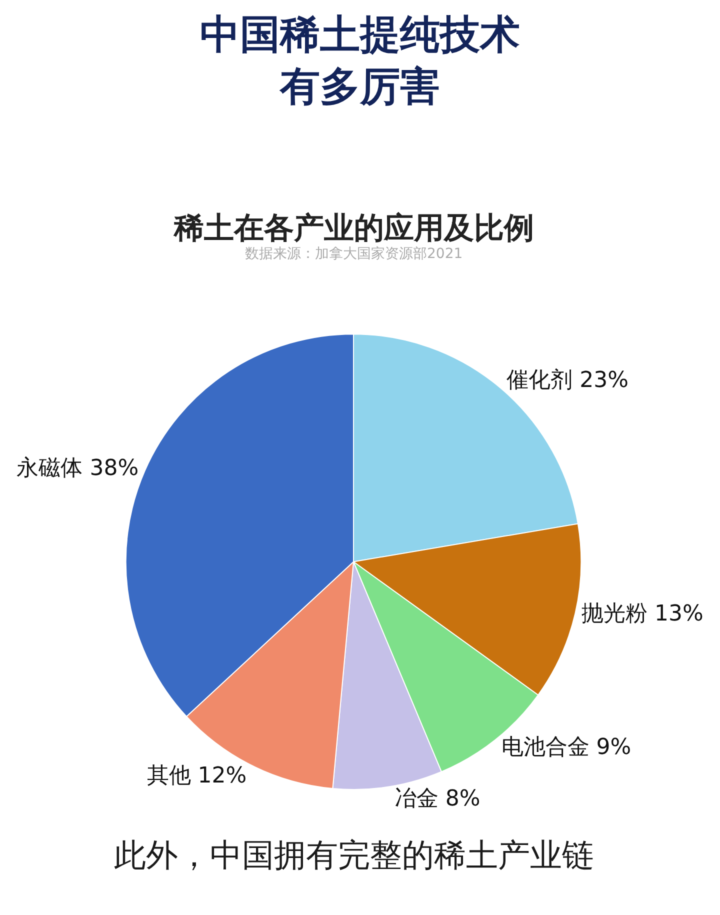  What do you see at coordinates (77, 469) in the screenshot?
I see `slice-label: 永磁体 38%` at bounding box center [77, 469].